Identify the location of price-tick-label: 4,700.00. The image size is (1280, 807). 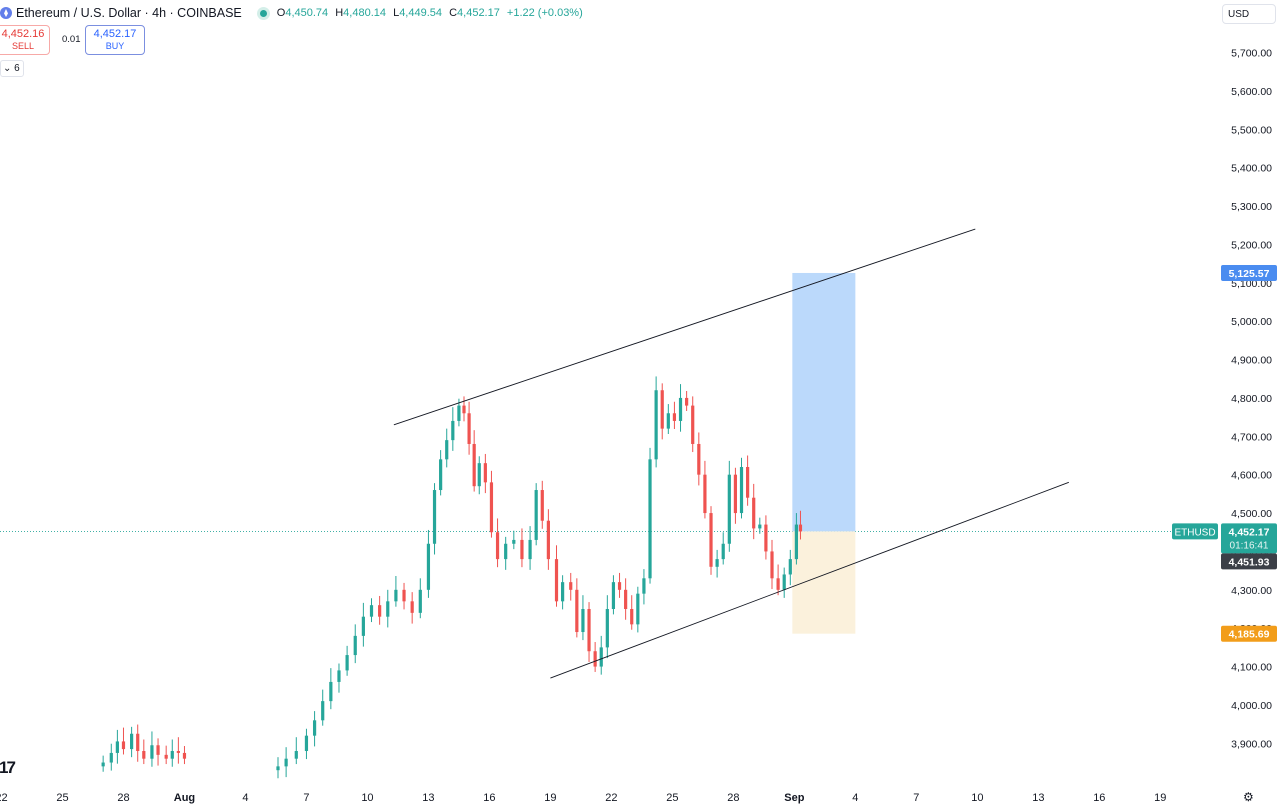
(1251, 437).